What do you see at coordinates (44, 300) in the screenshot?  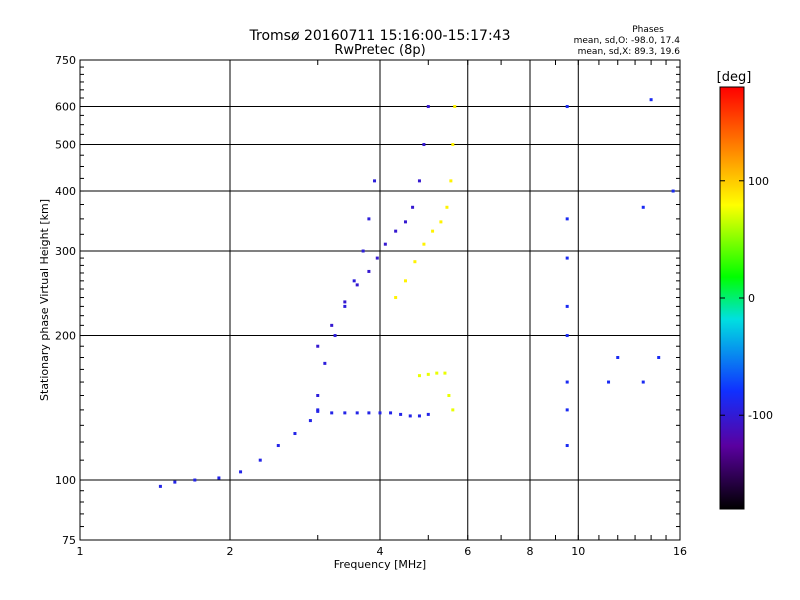 I see `y-axis-label: Stationary phase Virtual Height [km]` at bounding box center [44, 300].